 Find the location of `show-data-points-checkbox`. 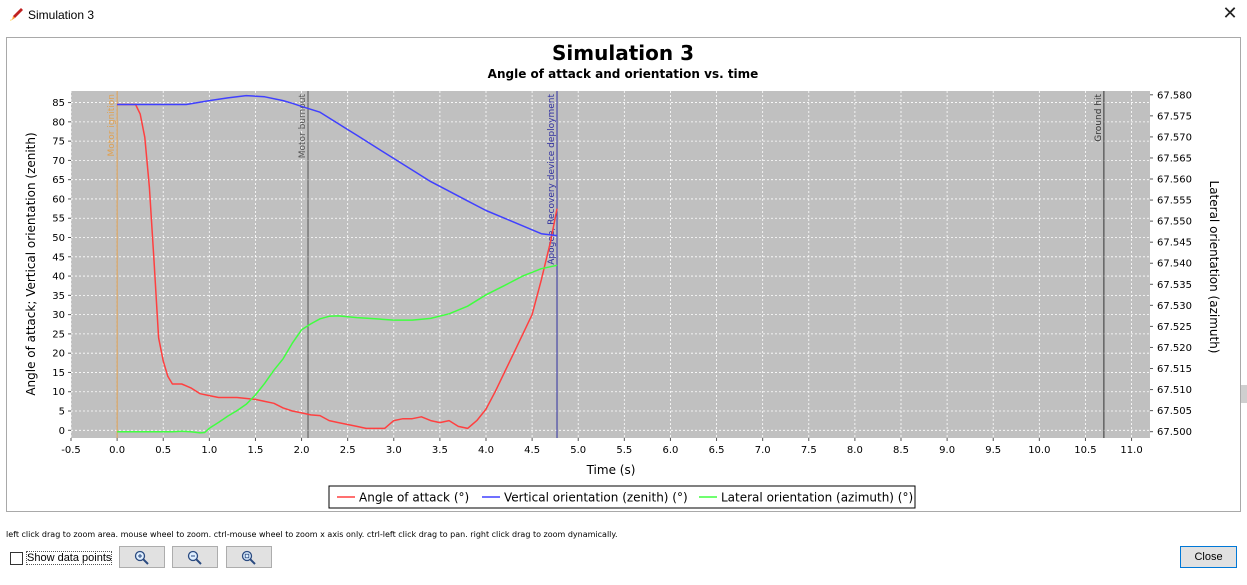

show-data-points-checkbox is located at coordinates (16, 558).